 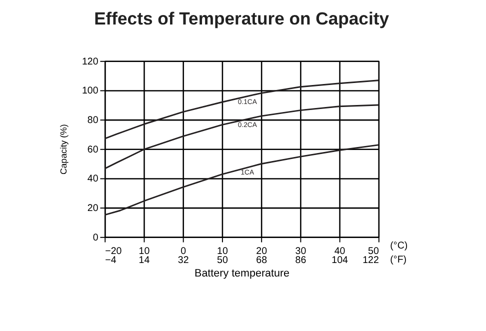 What do you see at coordinates (242, 274) in the screenshot?
I see `x-axis-title: Battery temperature` at bounding box center [242, 274].